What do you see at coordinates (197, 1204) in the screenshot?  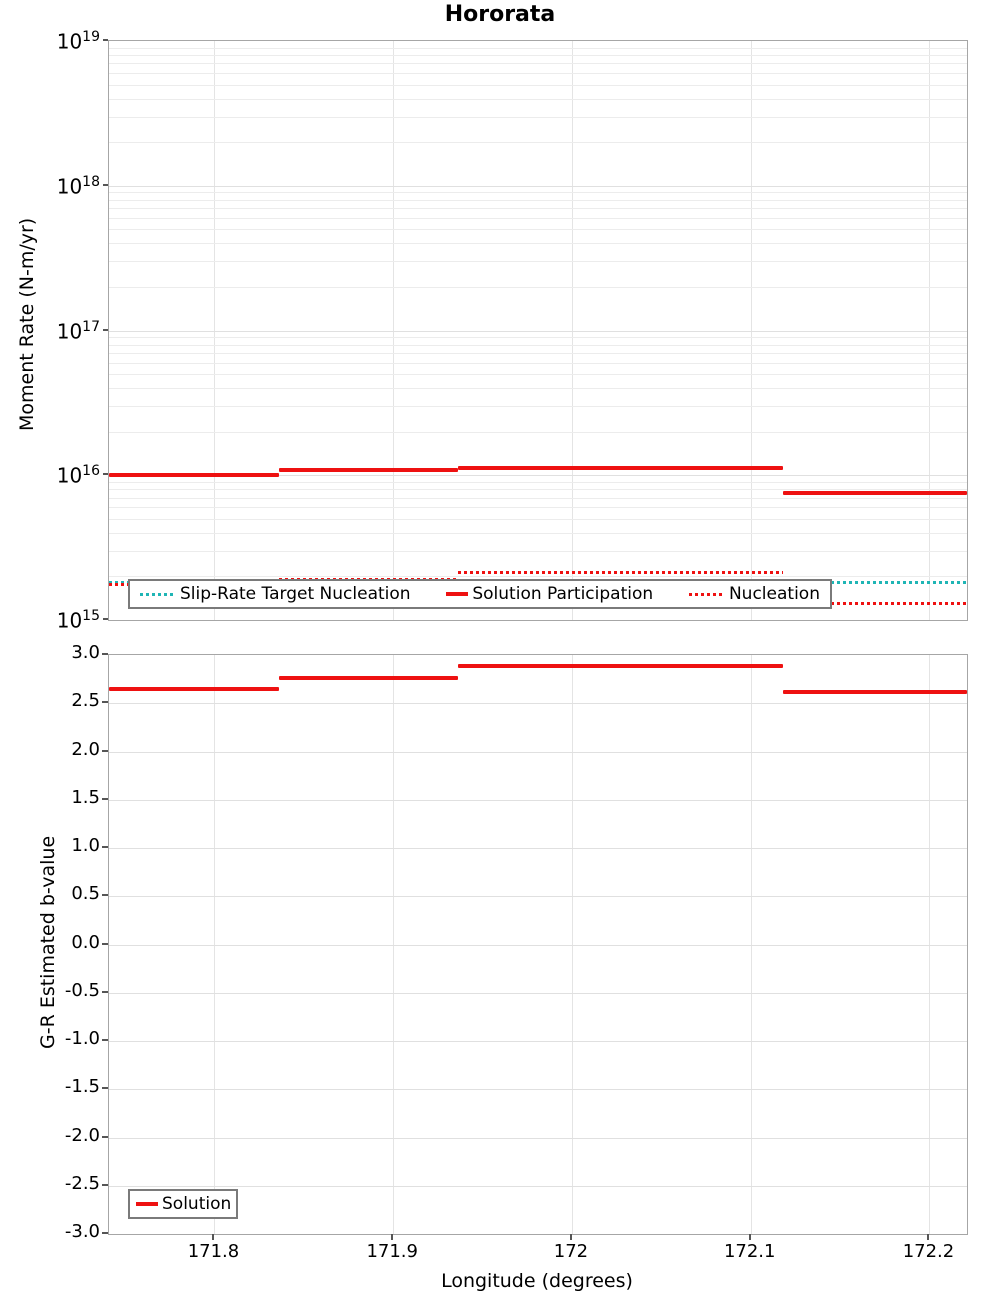 I see `legend-label-solution: Solution` at bounding box center [197, 1204].